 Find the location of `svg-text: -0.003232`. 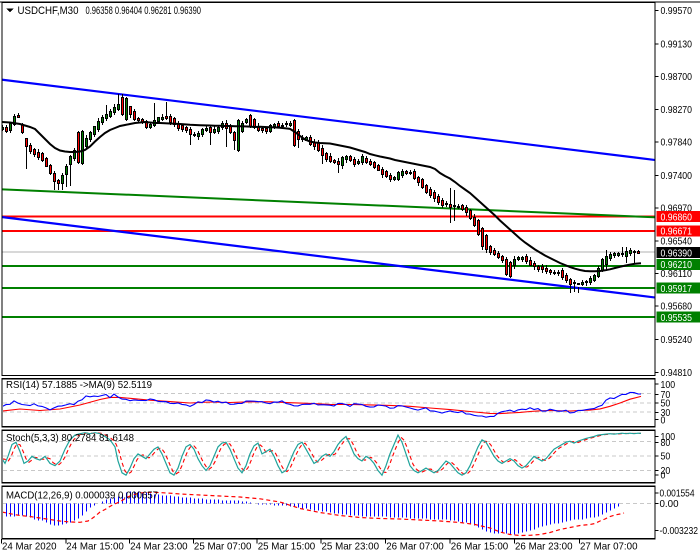

svg-text: -0.003232 is located at coordinates (679, 531).